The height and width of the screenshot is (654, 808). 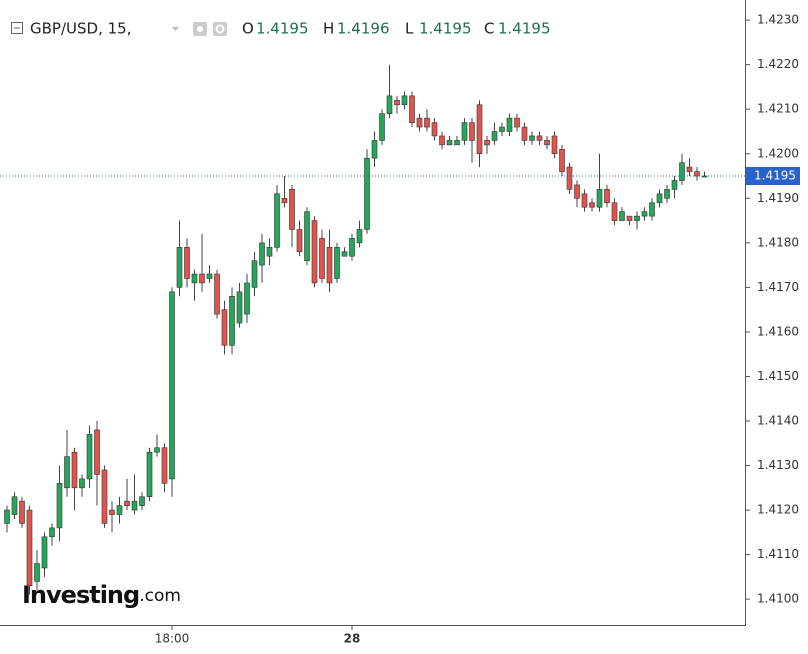 What do you see at coordinates (778, 331) in the screenshot?
I see `y-tick-label: 1.4160` at bounding box center [778, 331].